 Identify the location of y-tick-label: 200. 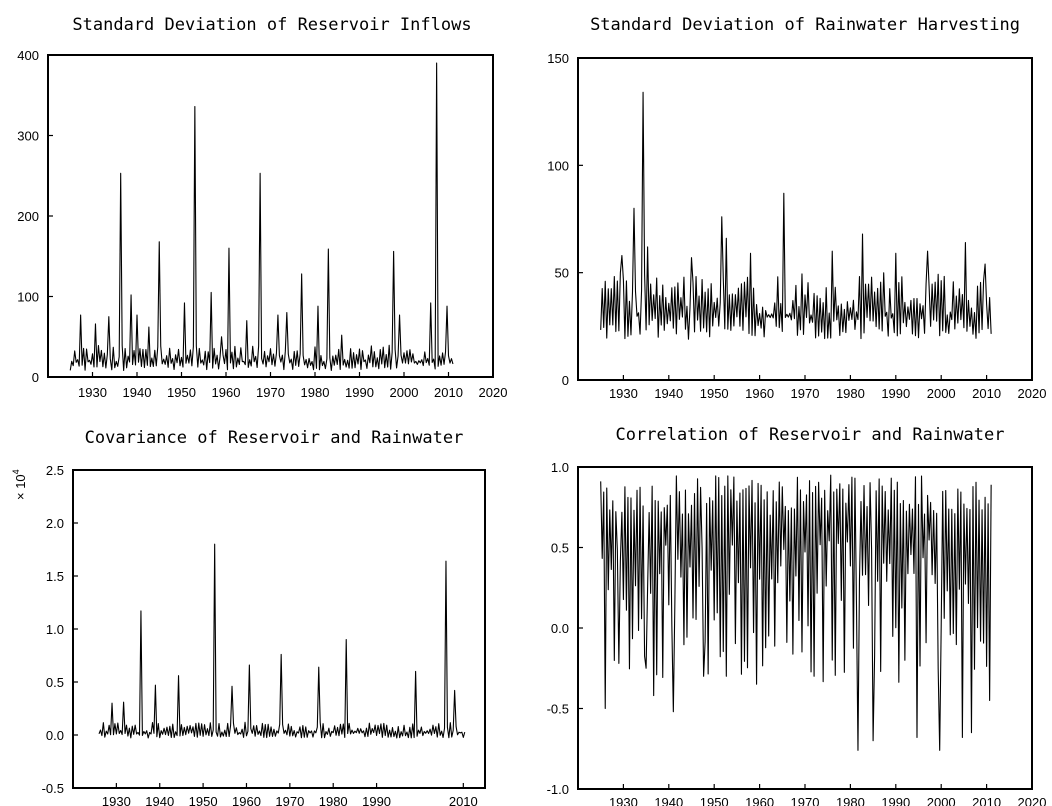
(28, 216).